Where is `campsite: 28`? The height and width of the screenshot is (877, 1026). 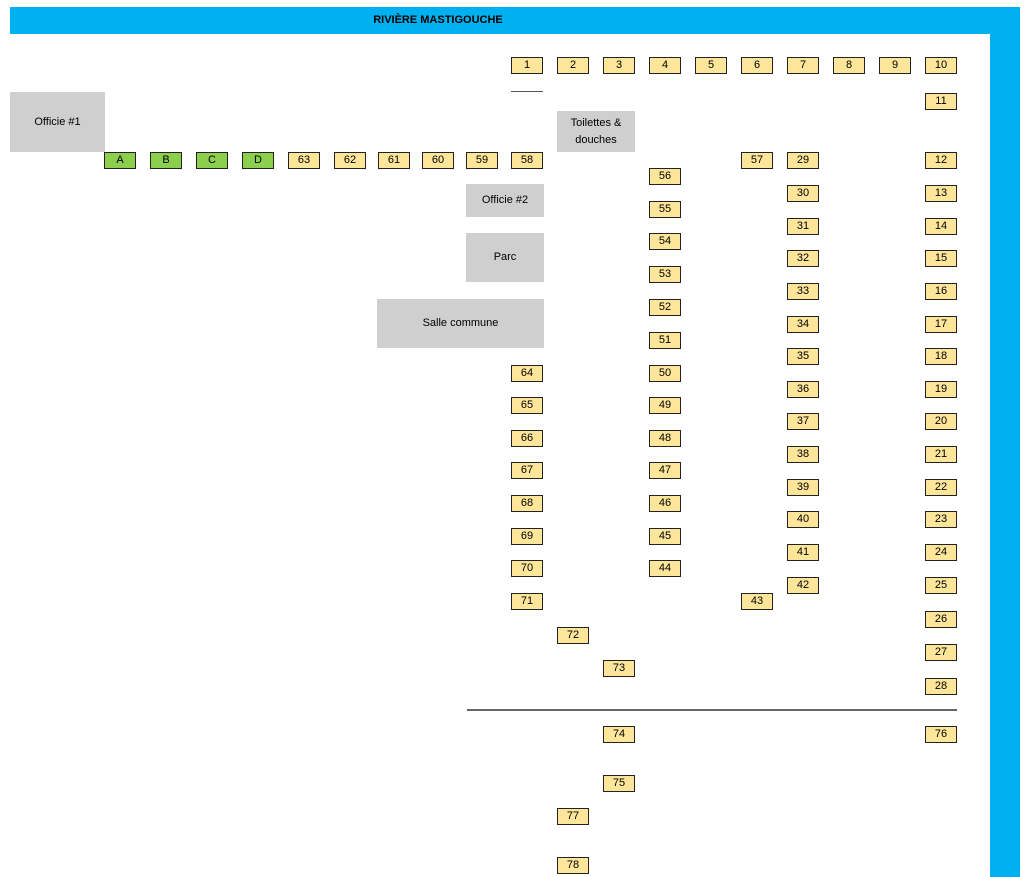 campsite: 28 is located at coordinates (941, 686).